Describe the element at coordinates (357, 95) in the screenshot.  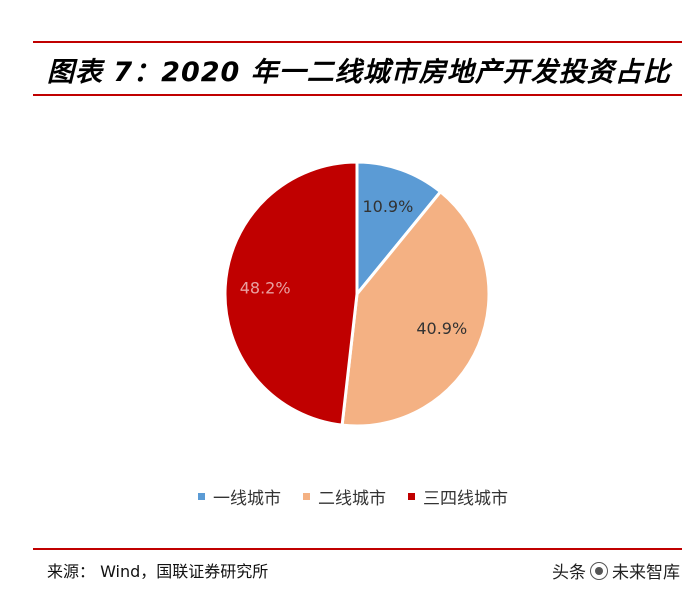
I see `title-rule` at that location.